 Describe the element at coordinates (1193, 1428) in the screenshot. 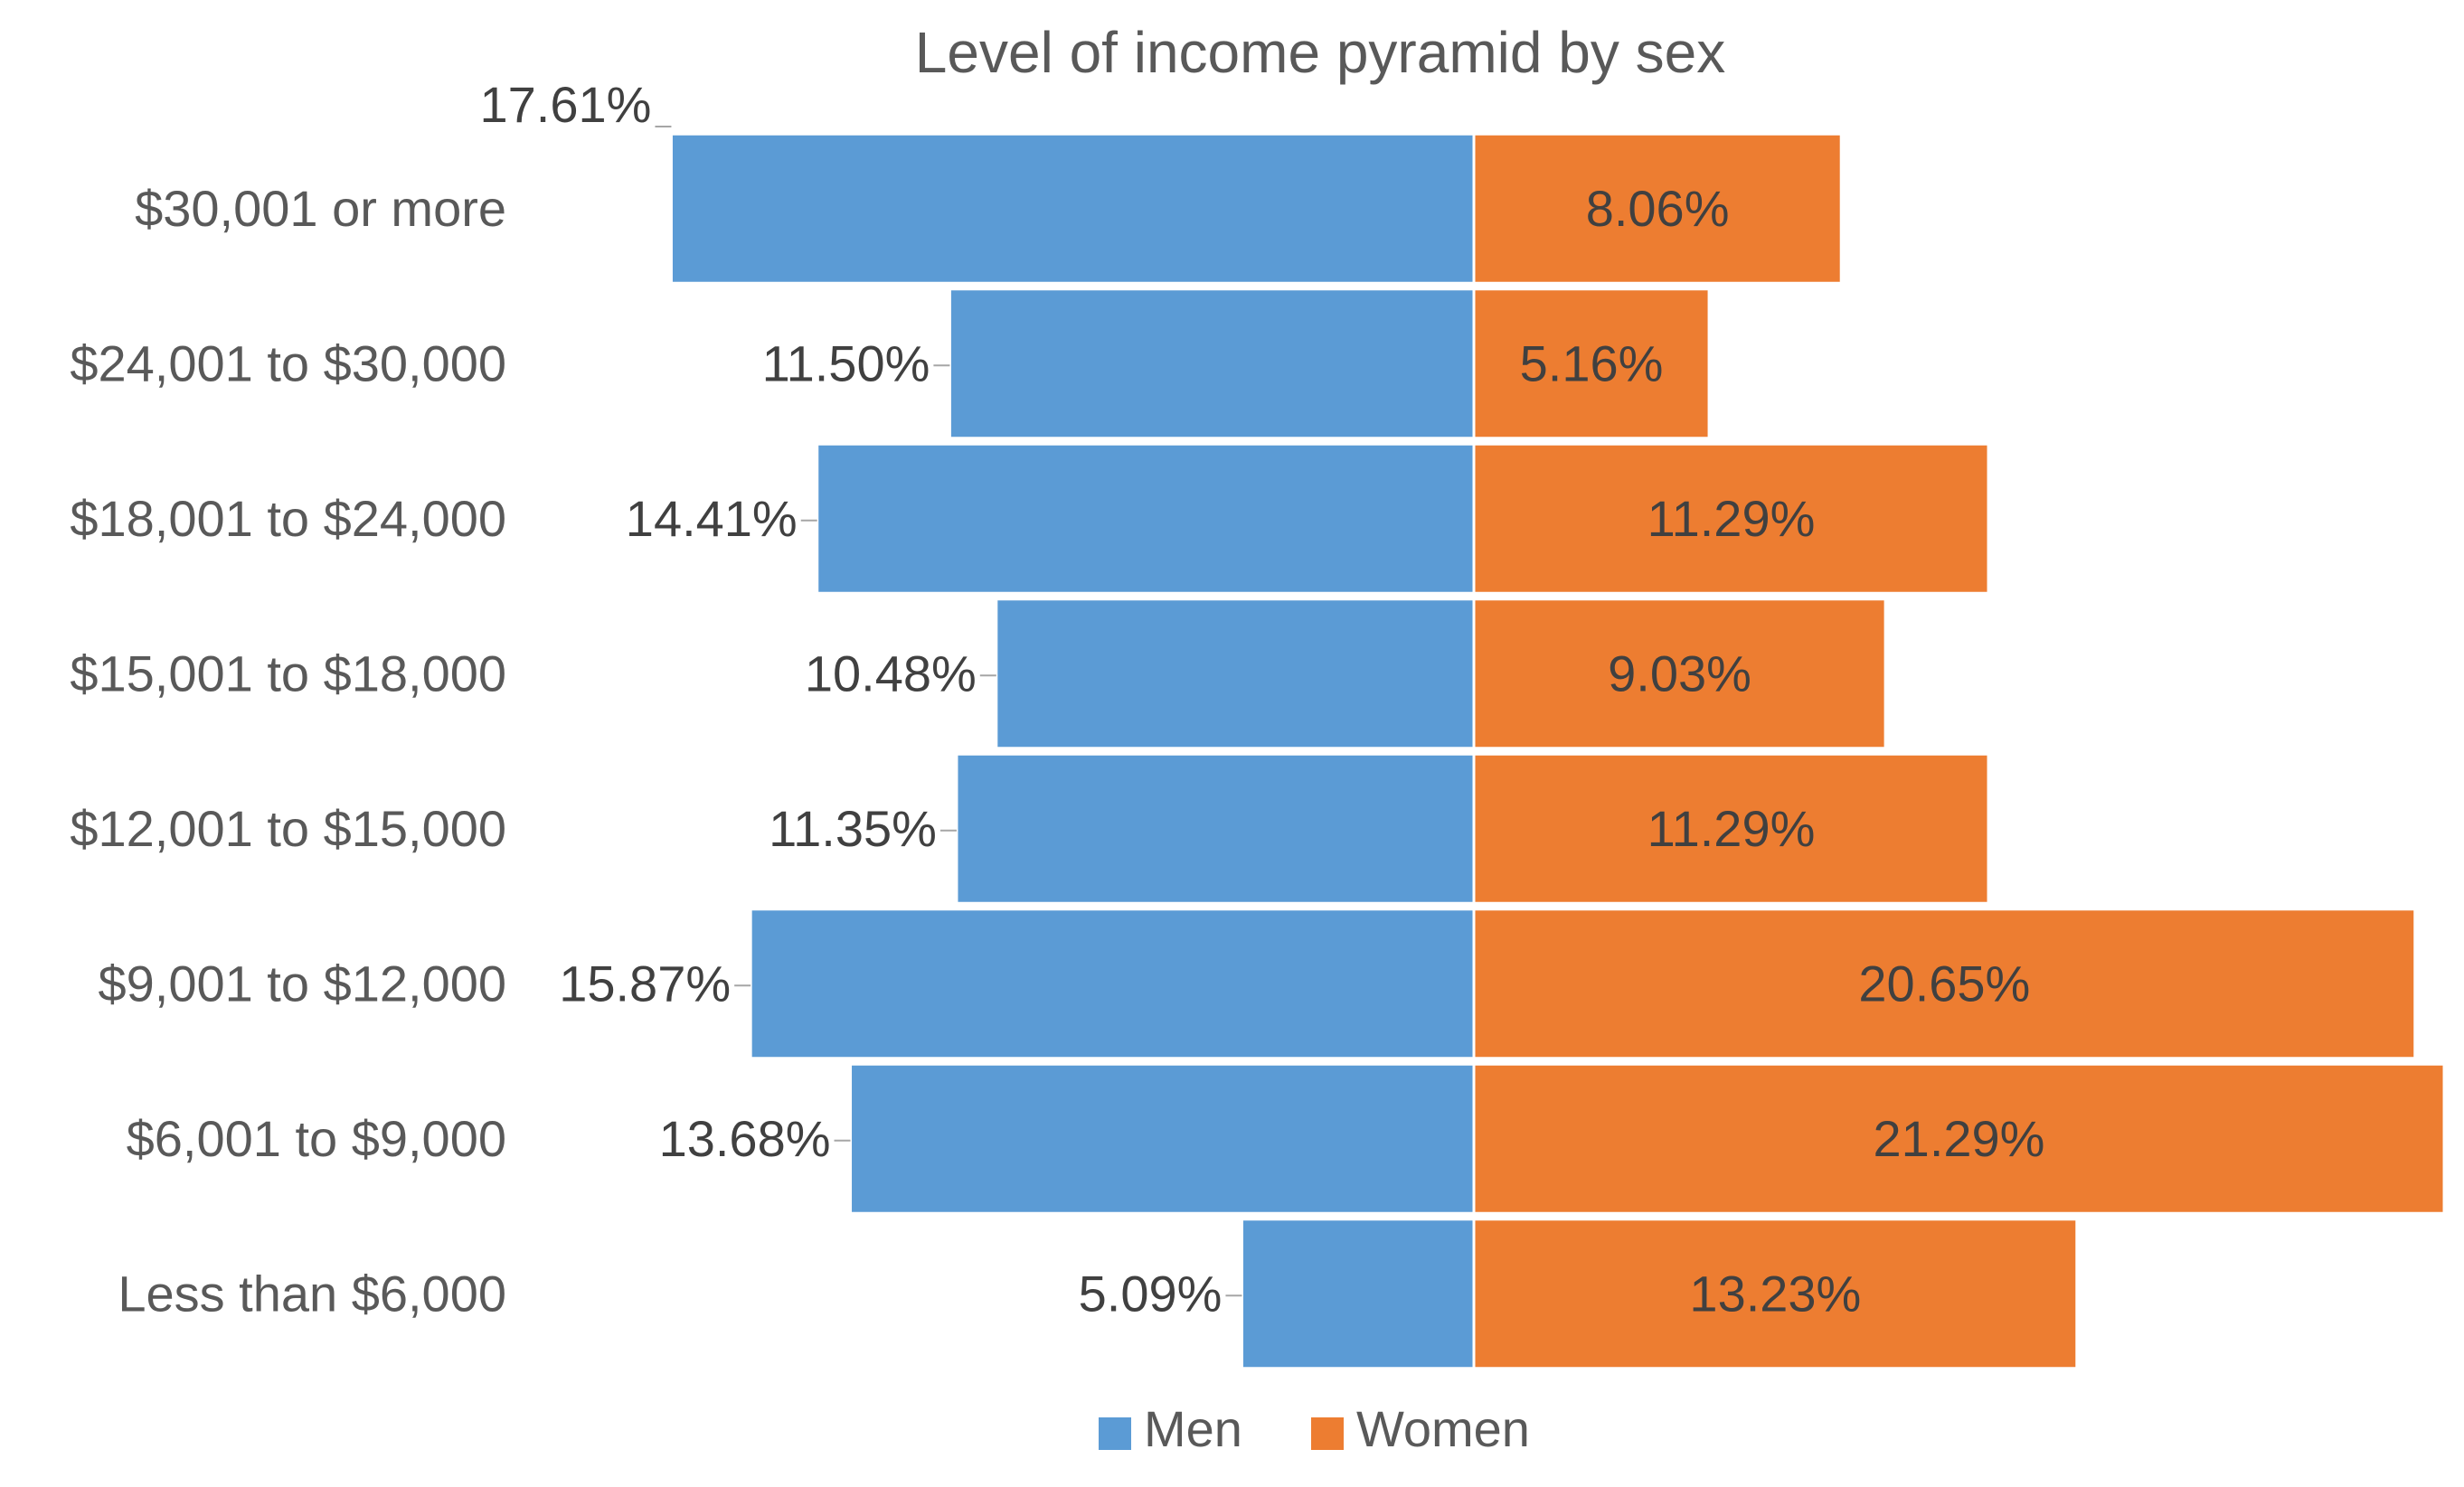

I see `legend-label: Men` at that location.